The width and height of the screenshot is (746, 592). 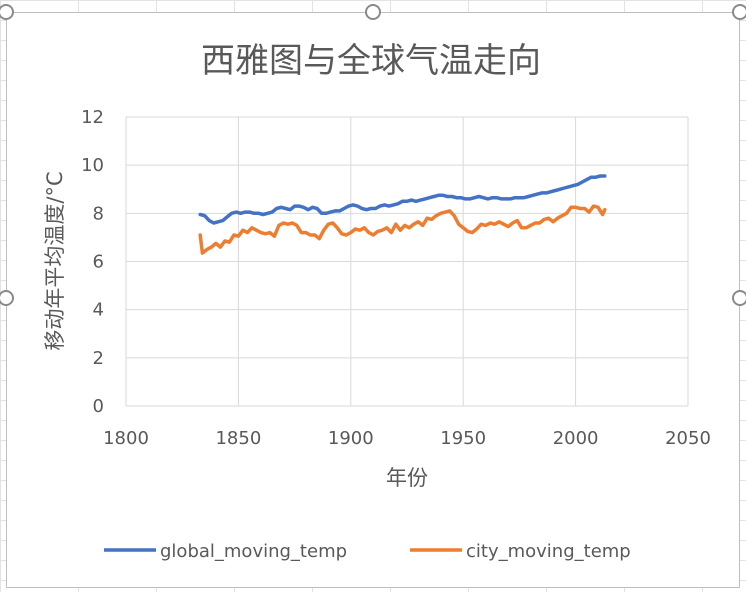 What do you see at coordinates (402, 199) in the screenshot?
I see `series-line-global-moving-temp` at bounding box center [402, 199].